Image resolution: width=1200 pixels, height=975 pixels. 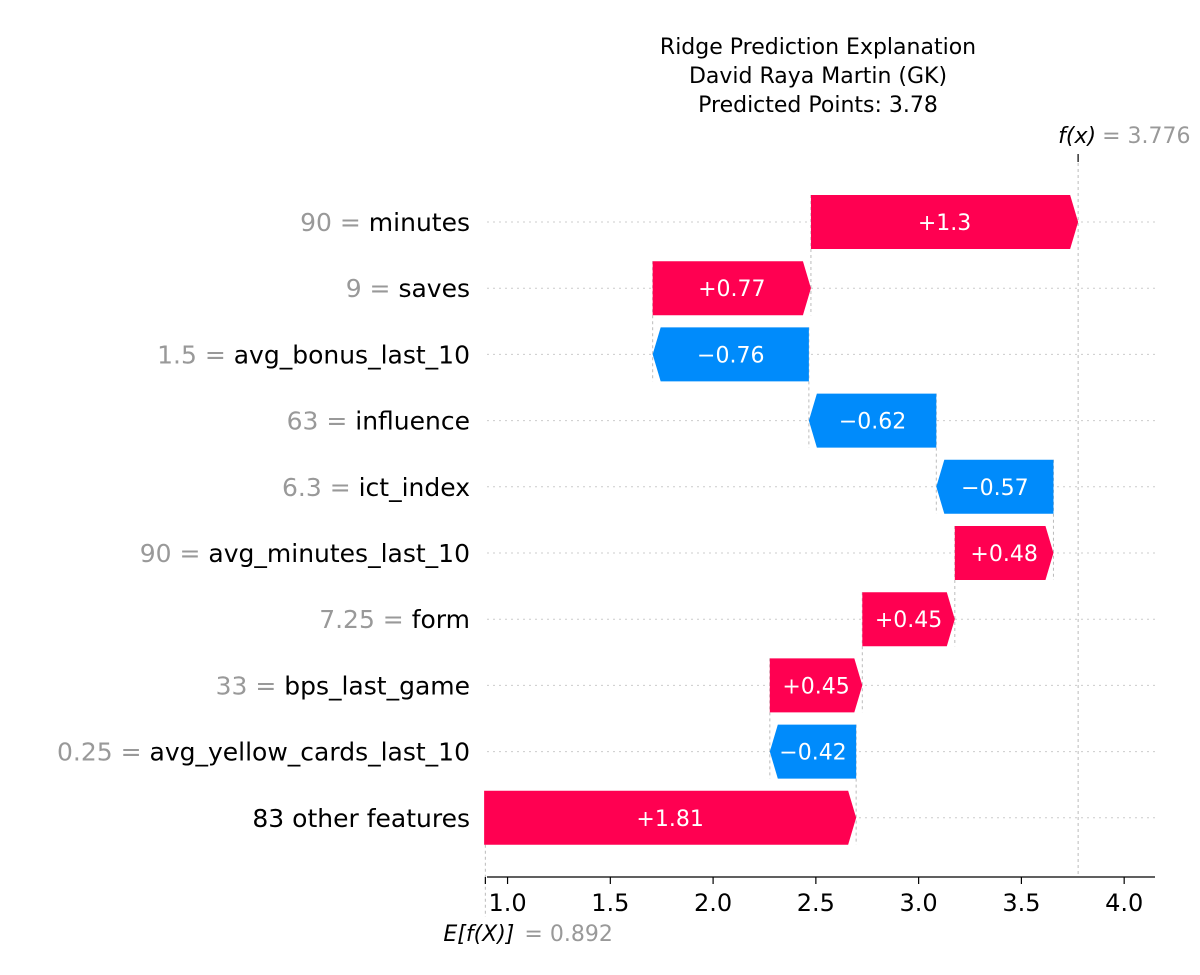 What do you see at coordinates (610, 903) in the screenshot?
I see `x-tick-label-1: 1.5` at bounding box center [610, 903].